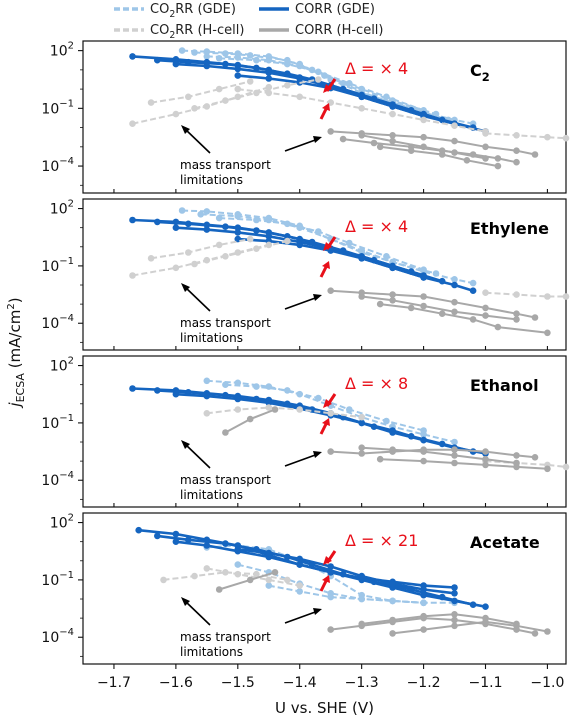  What do you see at coordinates (362, 683) in the screenshot?
I see `x-tick-label-4: −1.3` at bounding box center [362, 683].